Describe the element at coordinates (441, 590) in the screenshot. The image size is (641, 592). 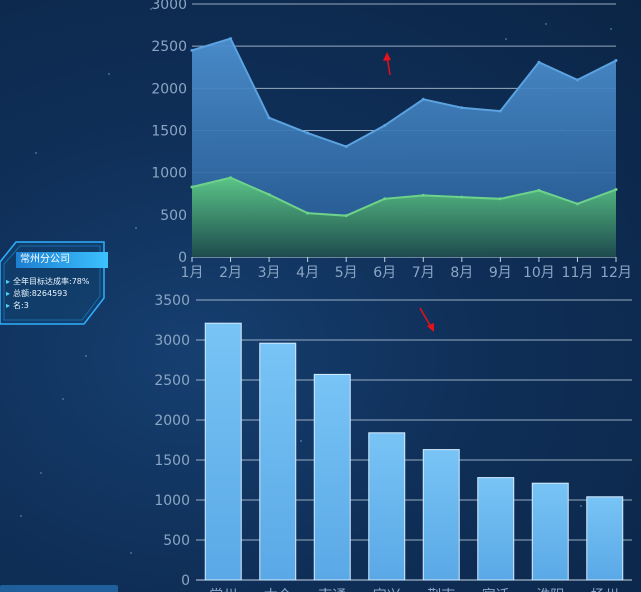
I see `x-tick-label: 荆南` at that location.